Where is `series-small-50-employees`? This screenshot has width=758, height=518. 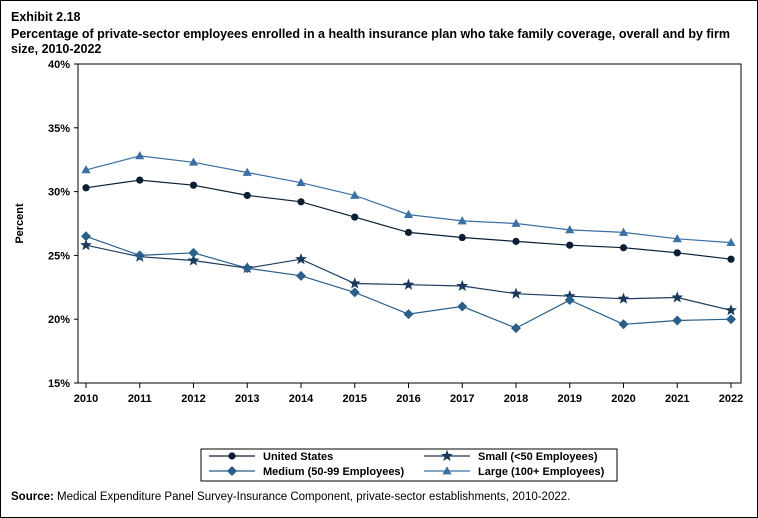 series-small-50-employees is located at coordinates (408, 277).